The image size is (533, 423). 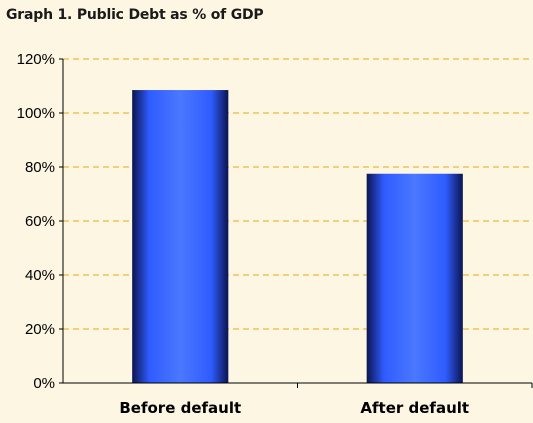 I want to click on y-tick-label: 100%, so click(x=36, y=113).